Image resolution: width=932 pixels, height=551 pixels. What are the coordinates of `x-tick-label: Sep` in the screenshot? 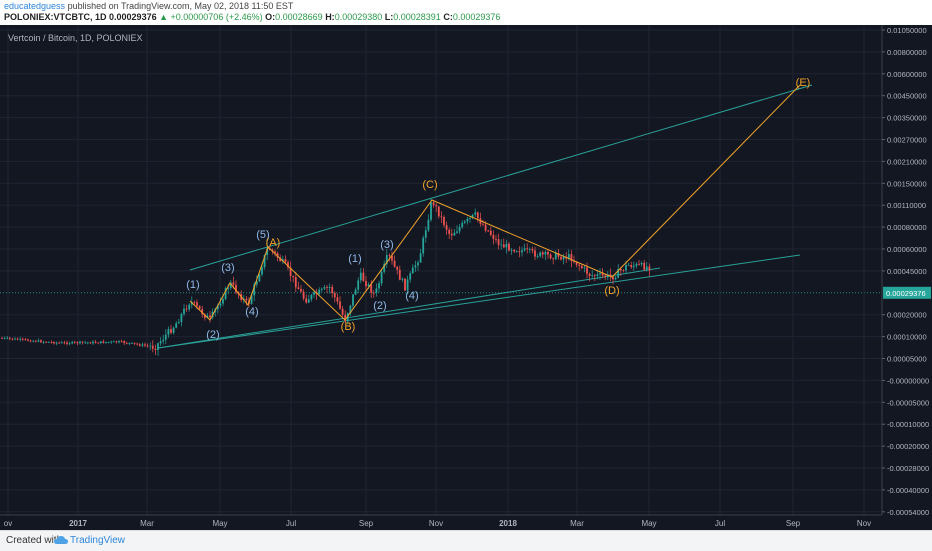 It's located at (793, 523).